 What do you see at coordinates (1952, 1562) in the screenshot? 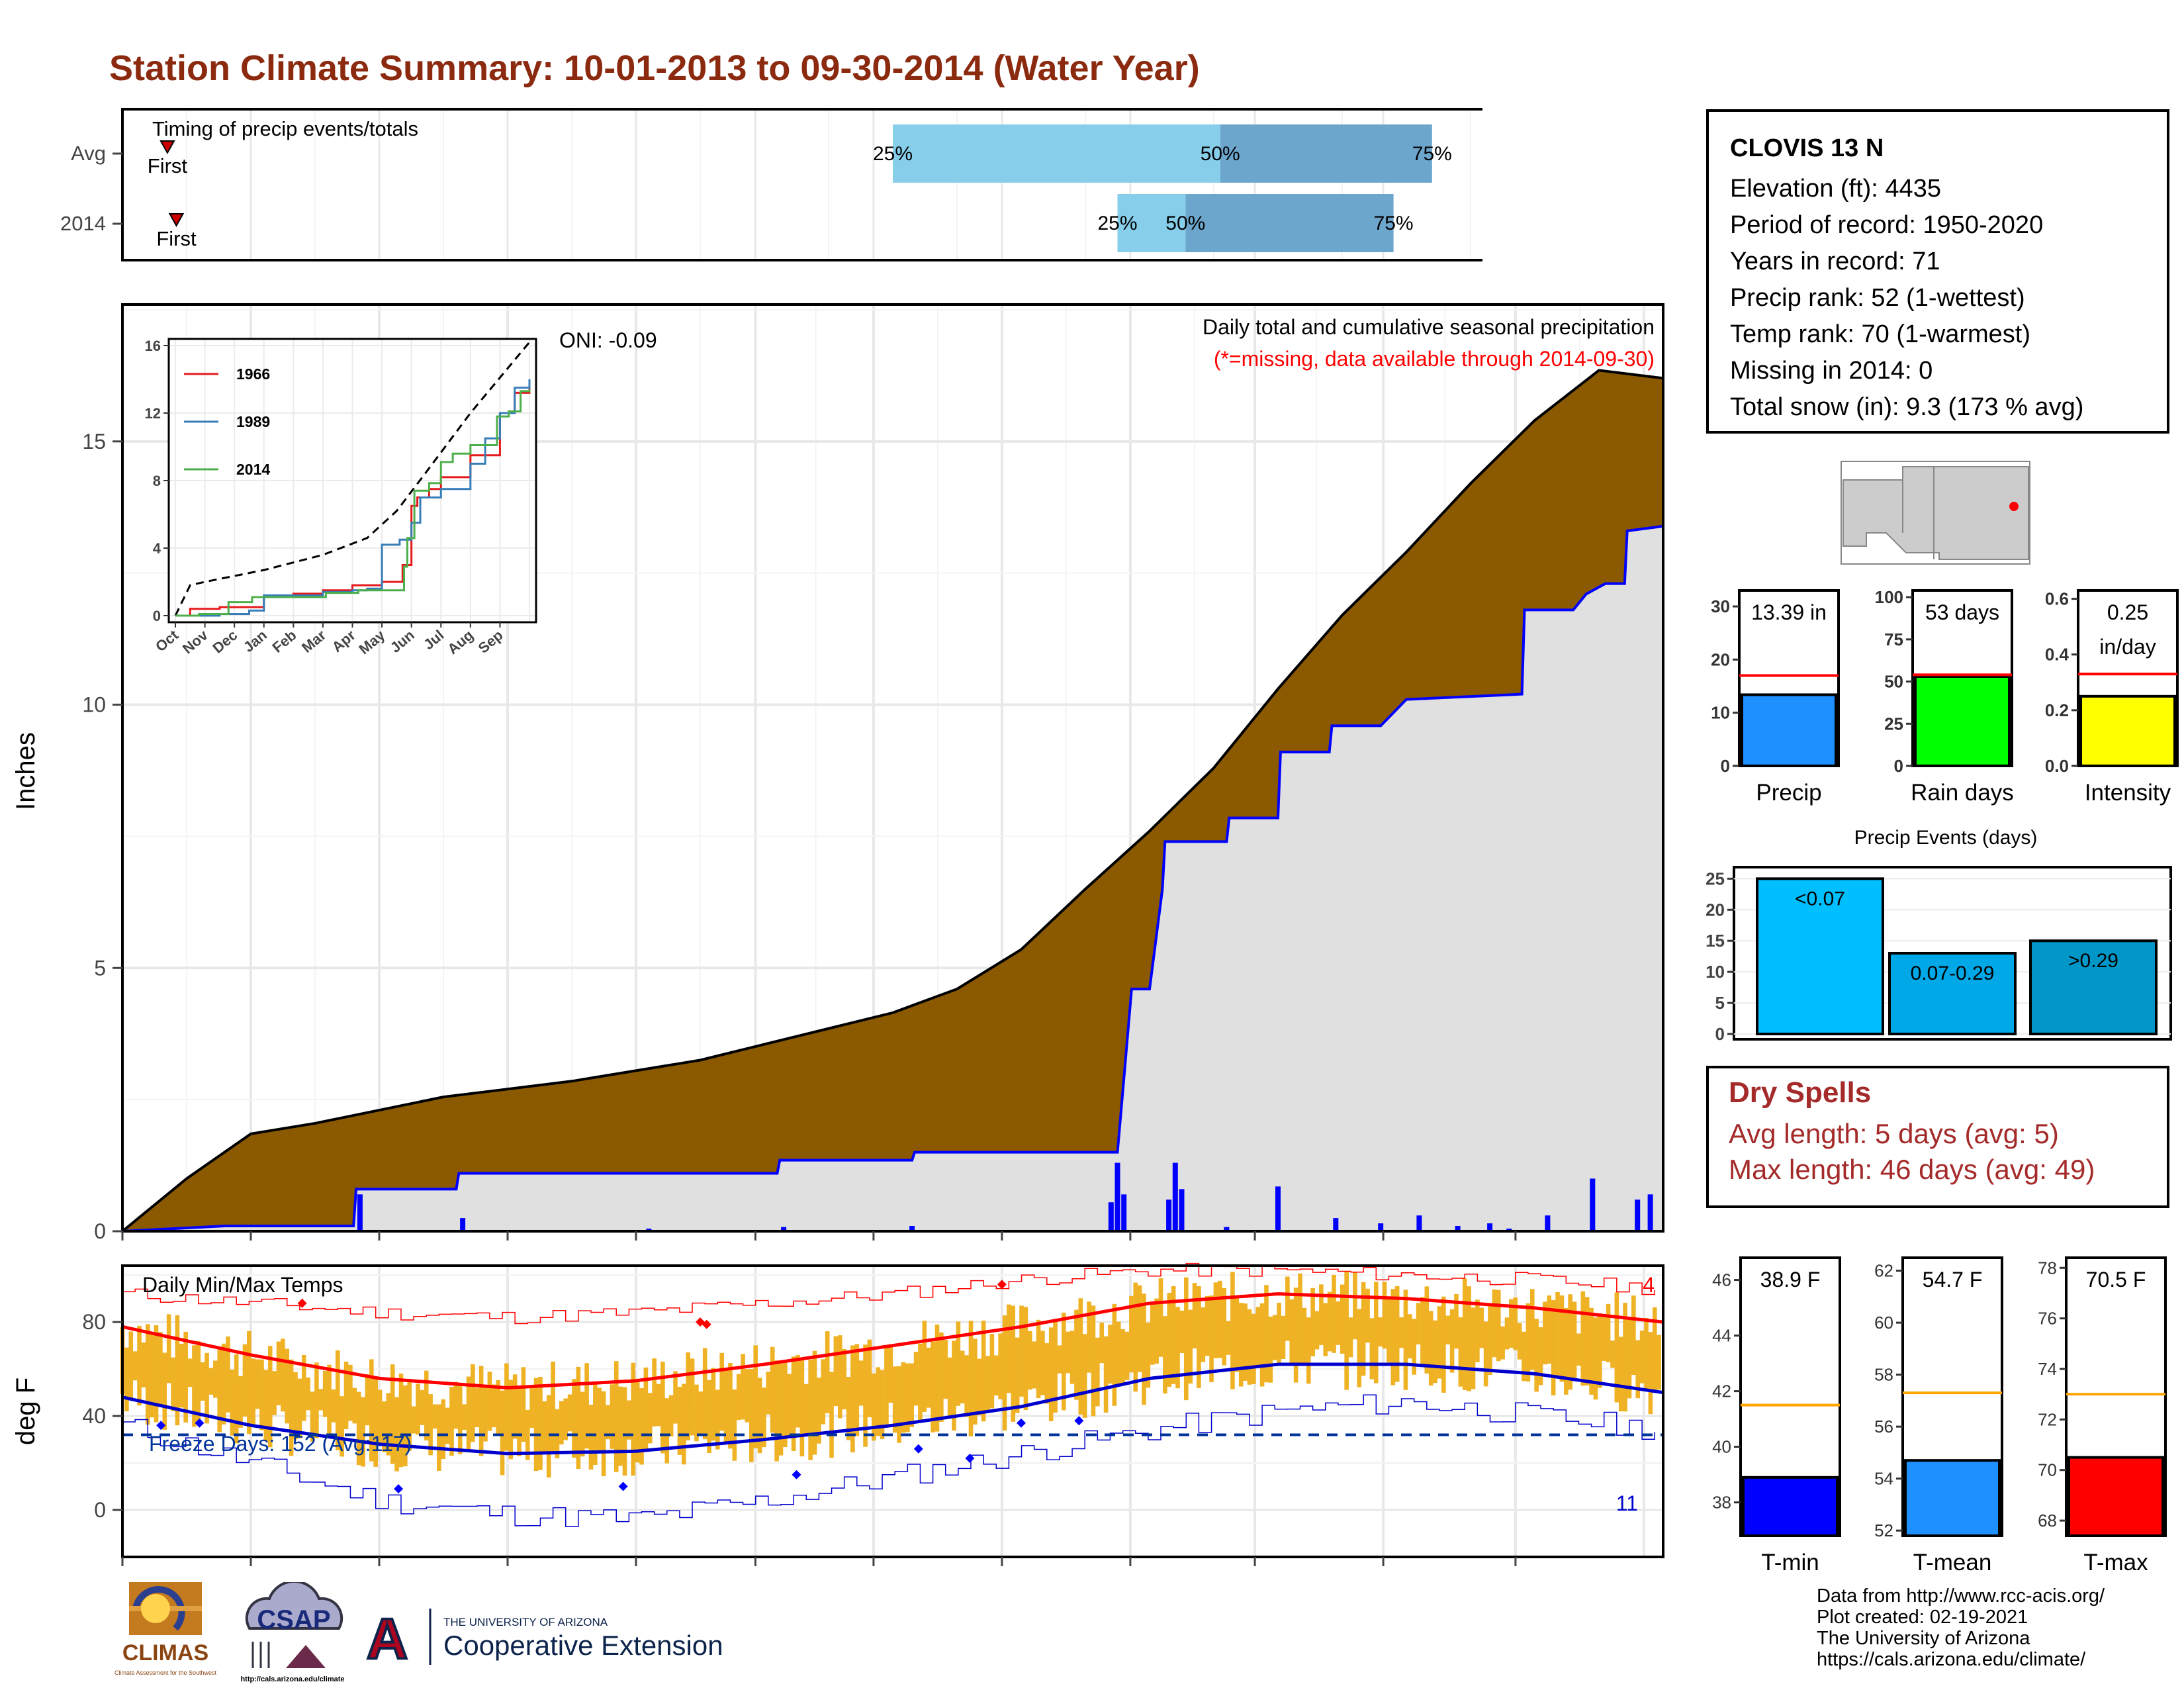
I see `gauge-name: T-mean` at bounding box center [1952, 1562].